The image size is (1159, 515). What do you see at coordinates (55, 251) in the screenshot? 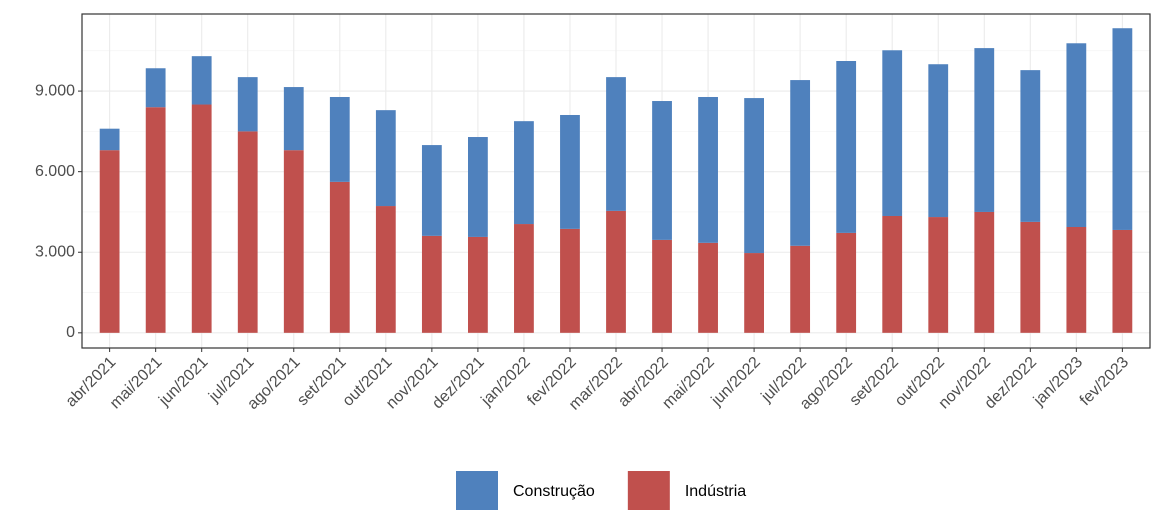
I see `y-tick-label: 3.000` at bounding box center [55, 251].